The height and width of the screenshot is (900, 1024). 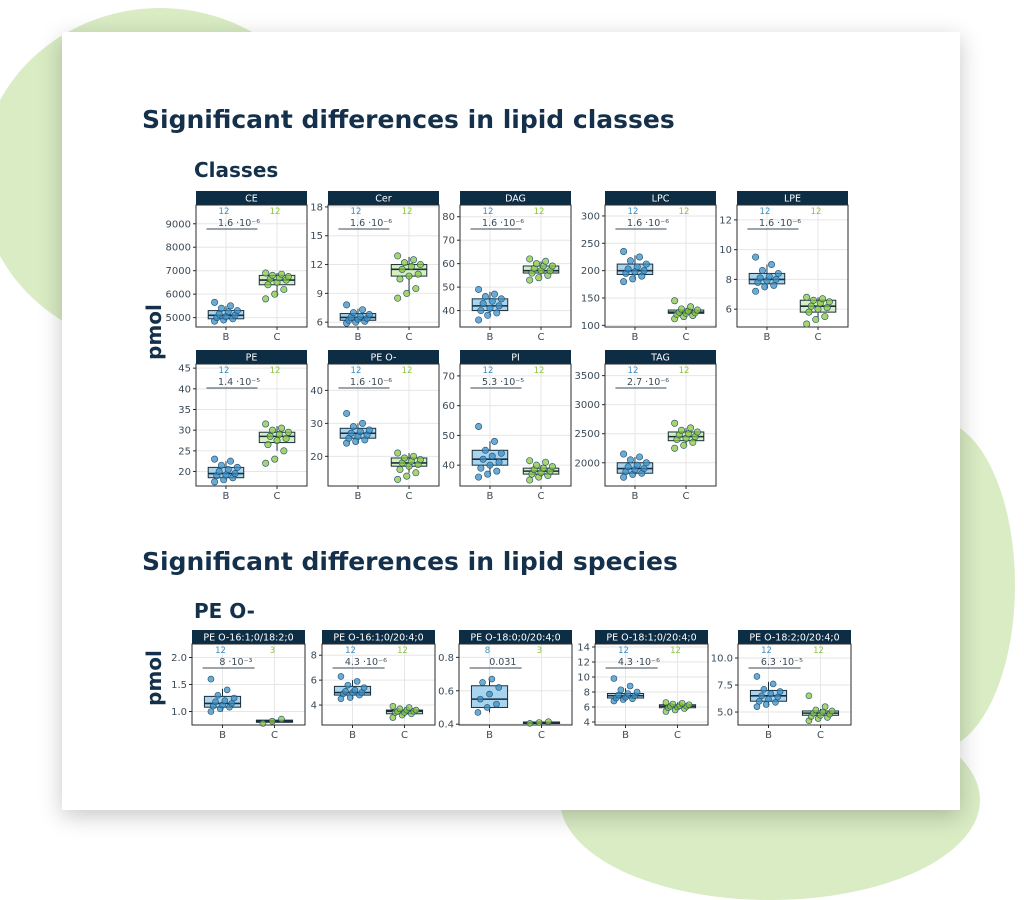 What do you see at coordinates (366, 662) in the screenshot?
I see `pvalue-label: 4.3 ·10⁻⁶` at bounding box center [366, 662].